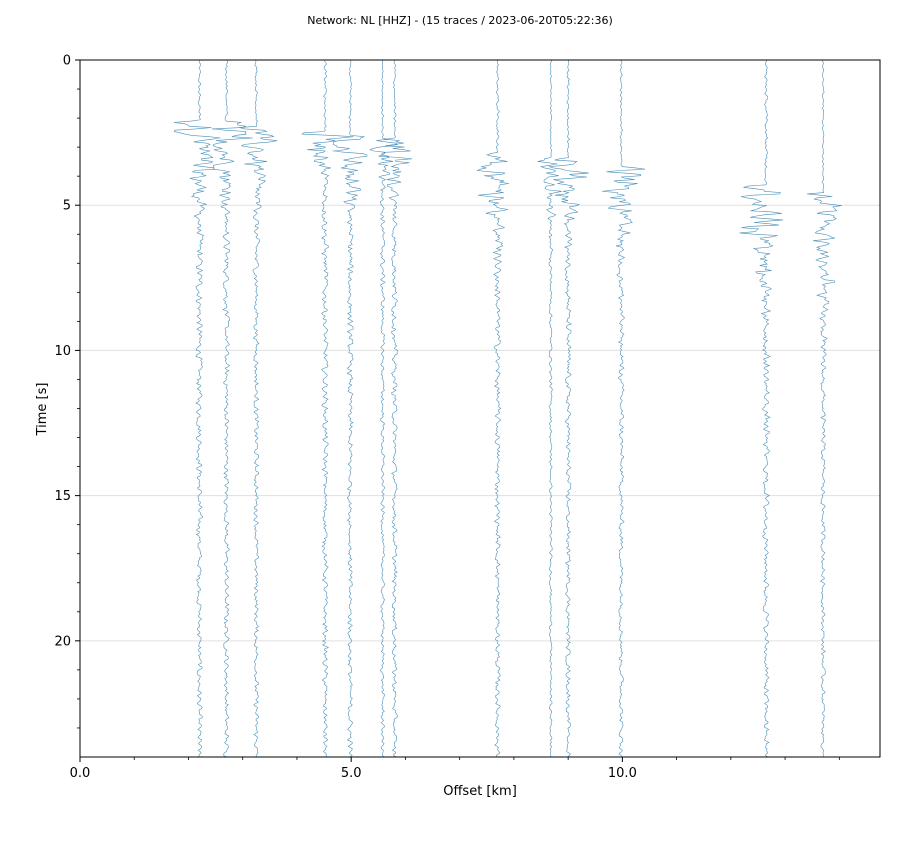 The image size is (920, 864). I want to click on y-tick-label-10: 10, so click(62, 351).